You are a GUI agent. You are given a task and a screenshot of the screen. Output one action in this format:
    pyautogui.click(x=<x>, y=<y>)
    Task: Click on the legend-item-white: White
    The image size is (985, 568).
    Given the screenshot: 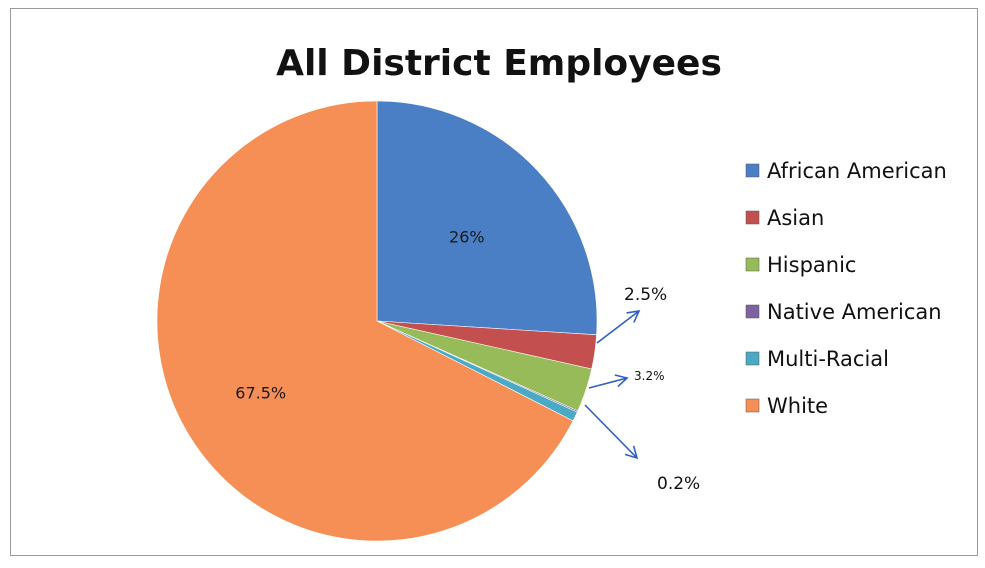 What is the action you would take?
    pyautogui.click(x=786, y=406)
    